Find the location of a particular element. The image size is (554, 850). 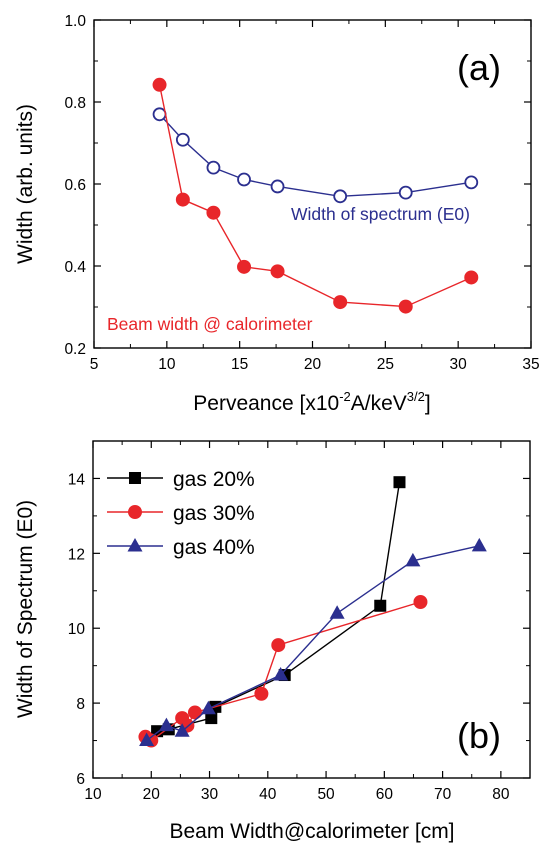

panel-b-x-axis-label: Beam Width@calorimeter [cm] is located at coordinates (311, 831).